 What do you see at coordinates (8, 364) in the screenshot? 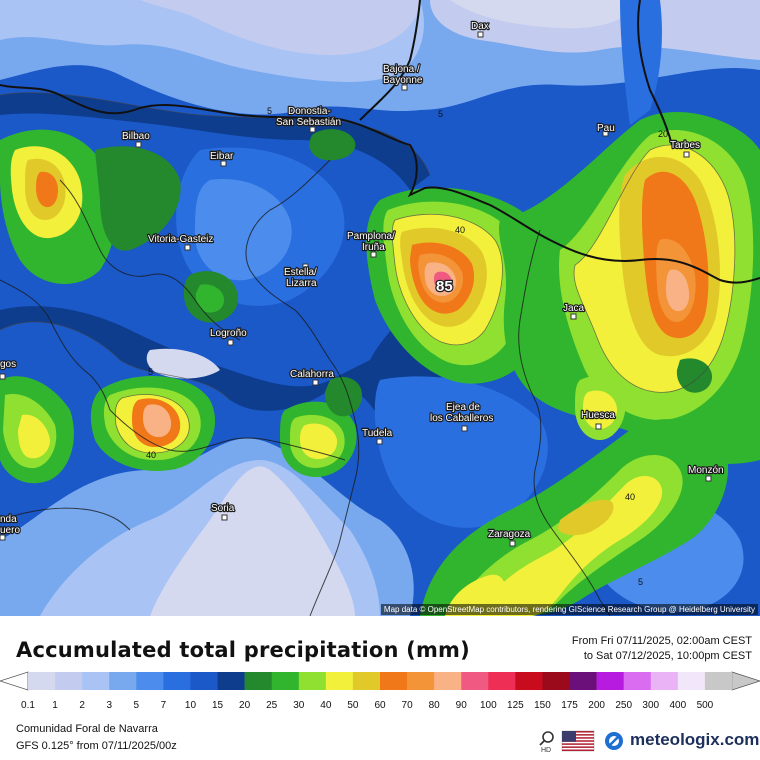
I see `city-label-gos: gos` at bounding box center [8, 364].